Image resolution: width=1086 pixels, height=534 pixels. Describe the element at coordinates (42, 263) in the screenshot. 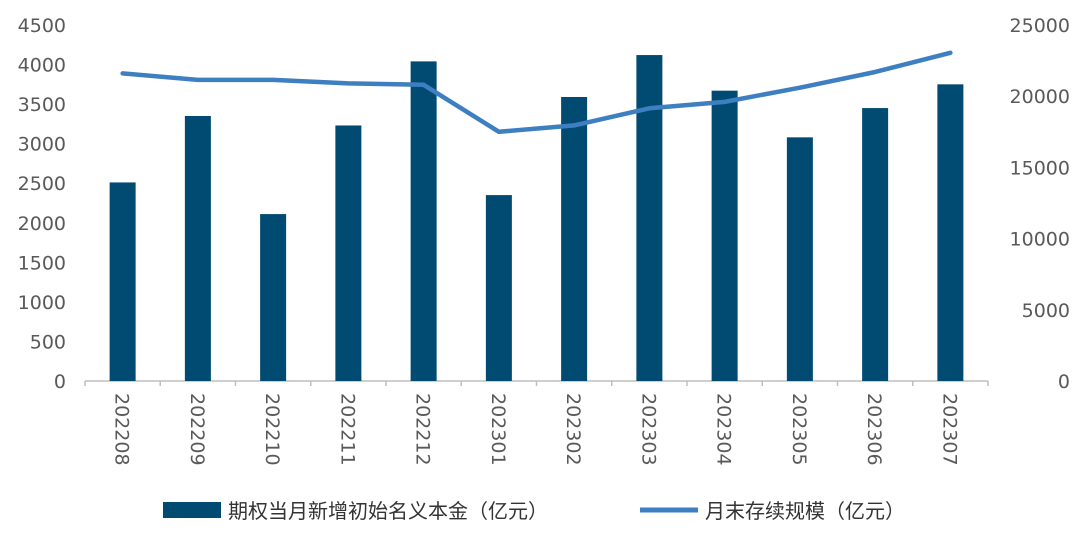

I see `left-tick-label: 1500` at that location.